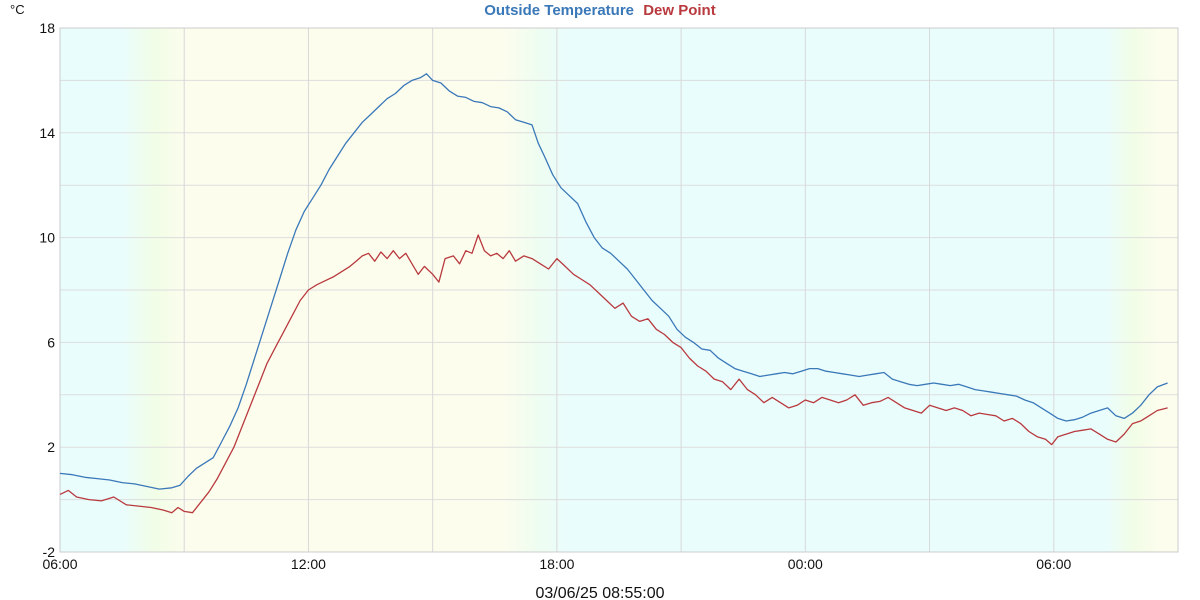  What do you see at coordinates (47, 28) in the screenshot?
I see `y-tick-label: 18` at bounding box center [47, 28].